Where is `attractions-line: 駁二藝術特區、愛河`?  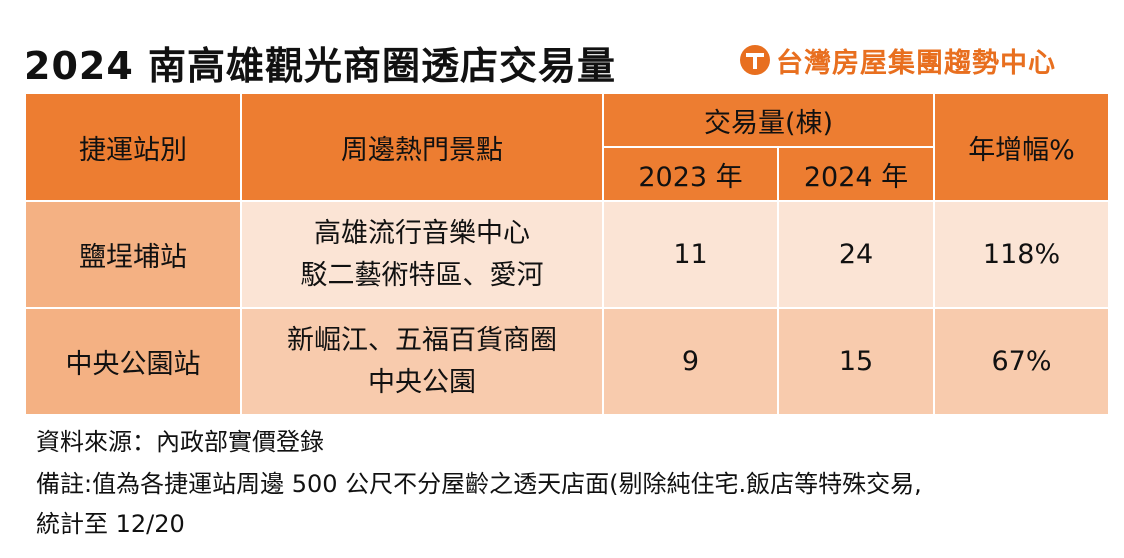 attractions-line: 駁二藝術特區、愛河 is located at coordinates (422, 275).